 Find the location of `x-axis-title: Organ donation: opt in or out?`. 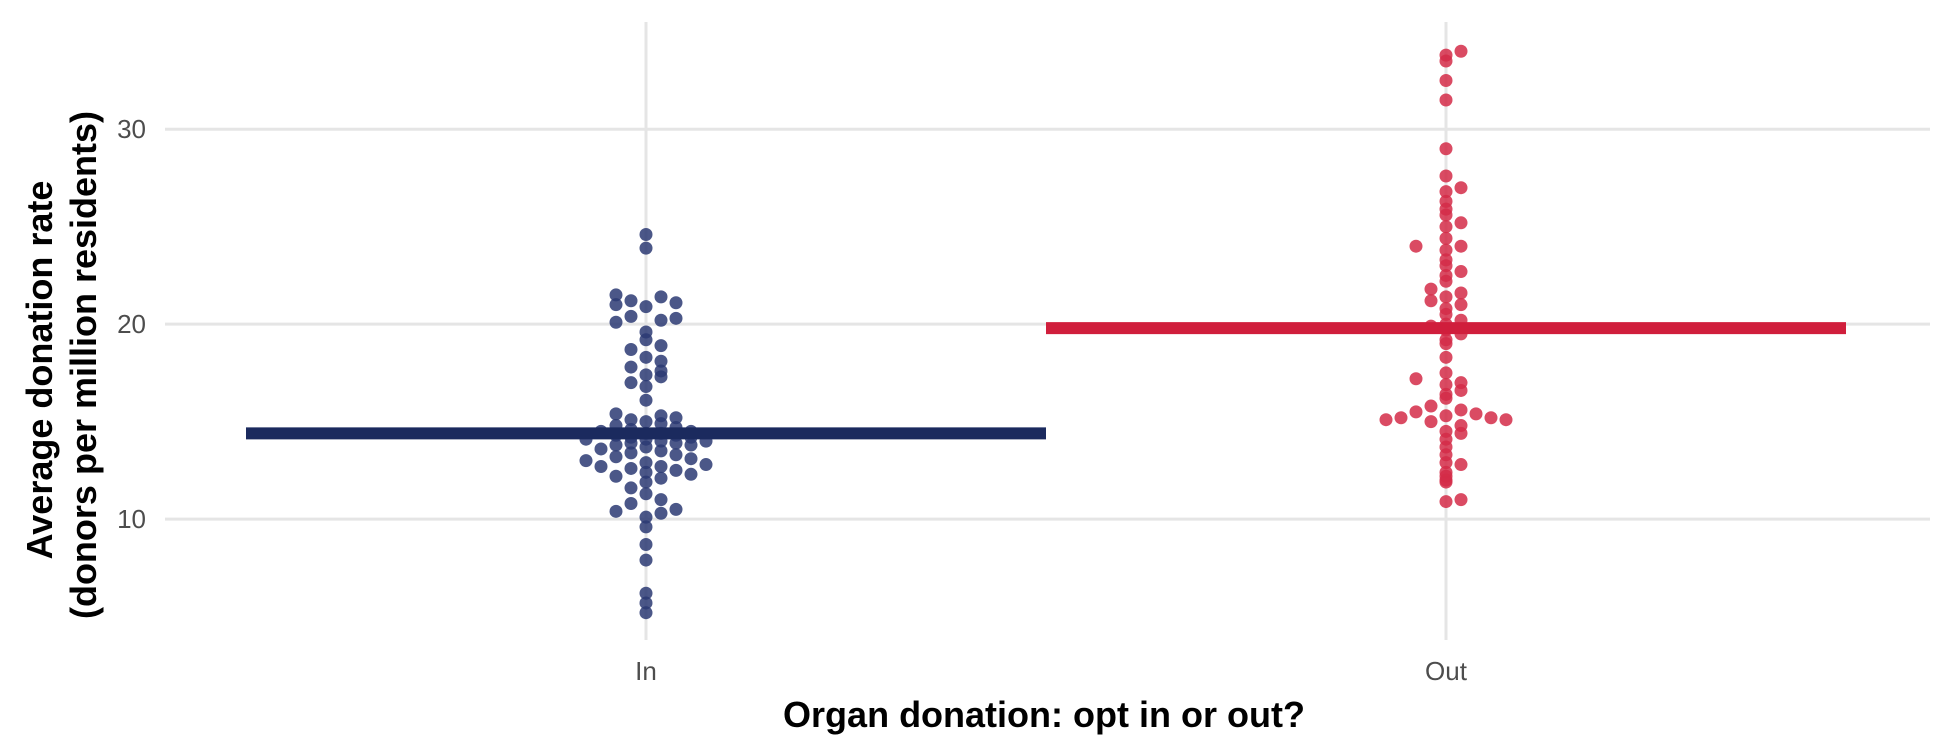

x-axis-title: Organ donation: opt in or out? is located at coordinates (1044, 714).